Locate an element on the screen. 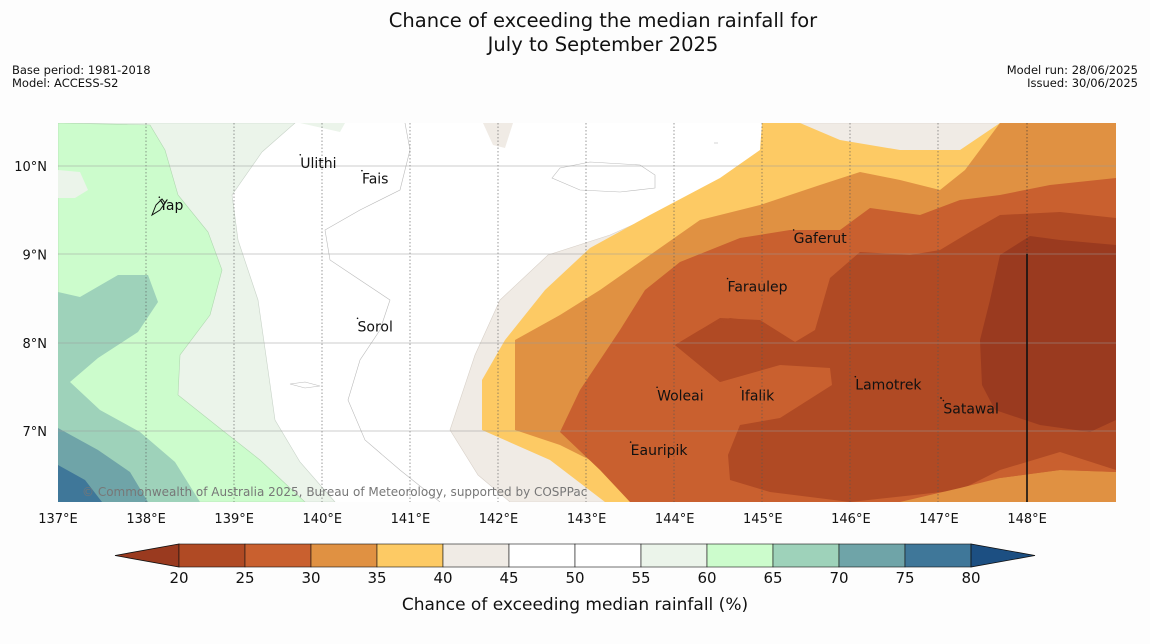 The width and height of the screenshot is (1150, 644). colorbar-title: Chance of exceeding median rainfall (%) is located at coordinates (575, 605).